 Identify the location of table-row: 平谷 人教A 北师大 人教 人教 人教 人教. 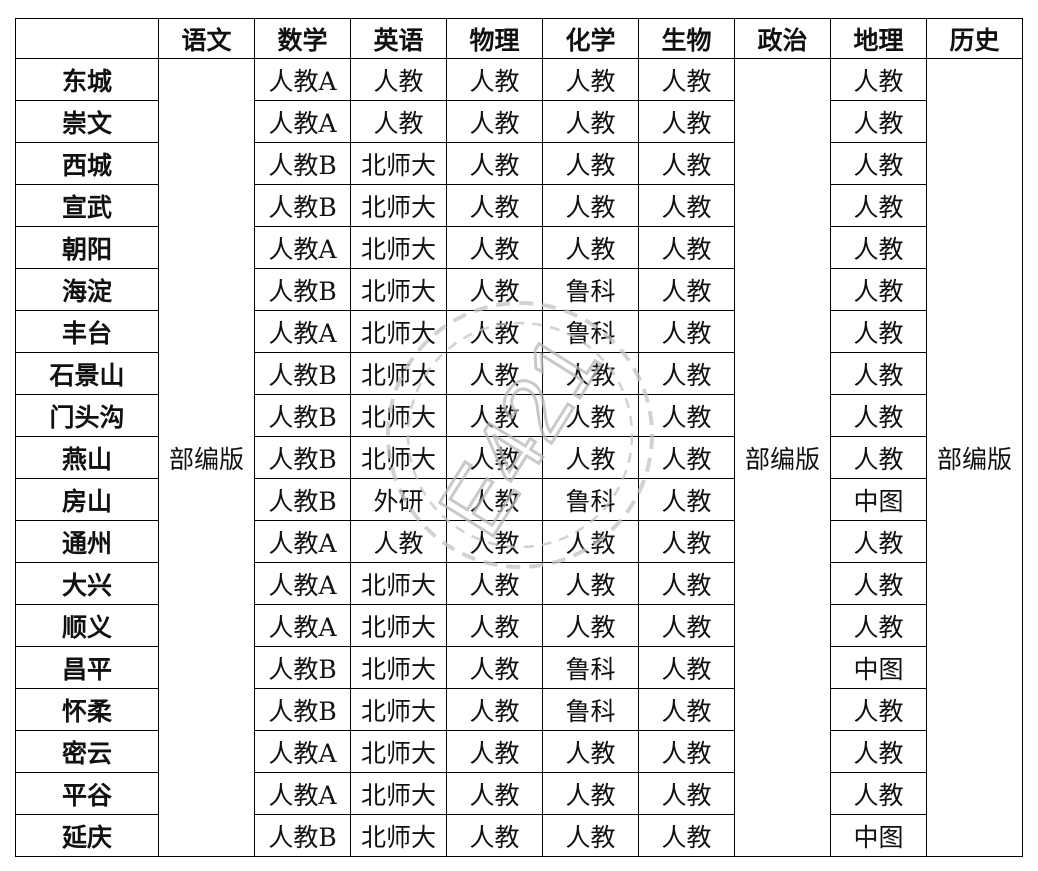
(519, 793).